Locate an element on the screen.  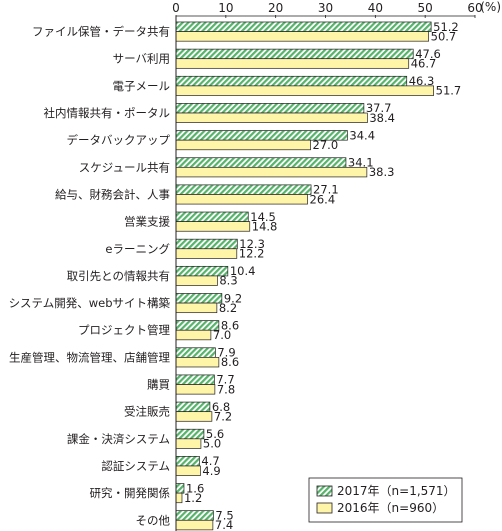
value-label-2017: 6.8 is located at coordinates (221, 407).